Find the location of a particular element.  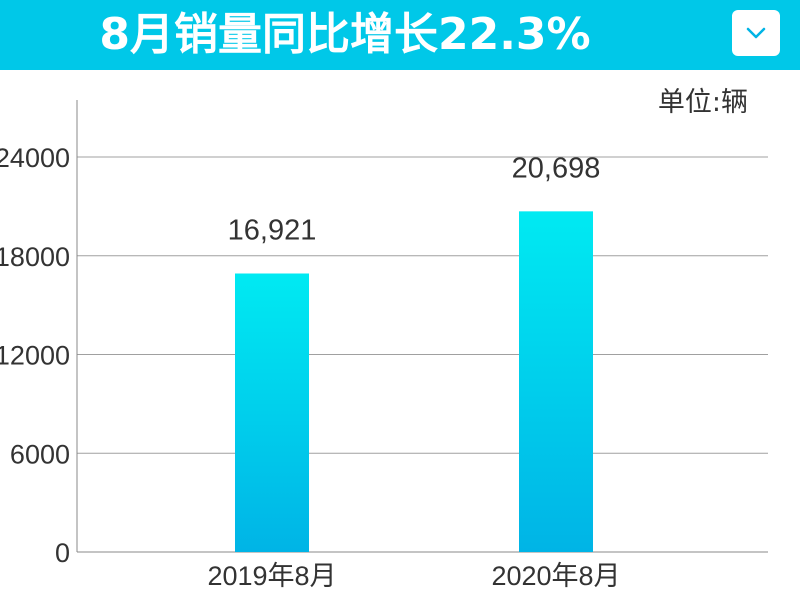

data-label: 16,921 is located at coordinates (272, 231).